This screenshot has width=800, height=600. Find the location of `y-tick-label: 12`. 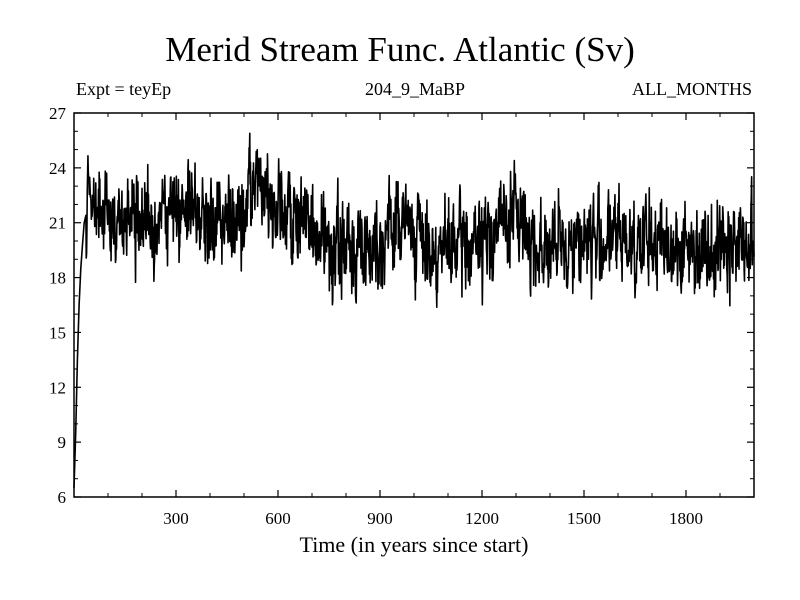

y-tick-label: 12 is located at coordinates (57, 387).